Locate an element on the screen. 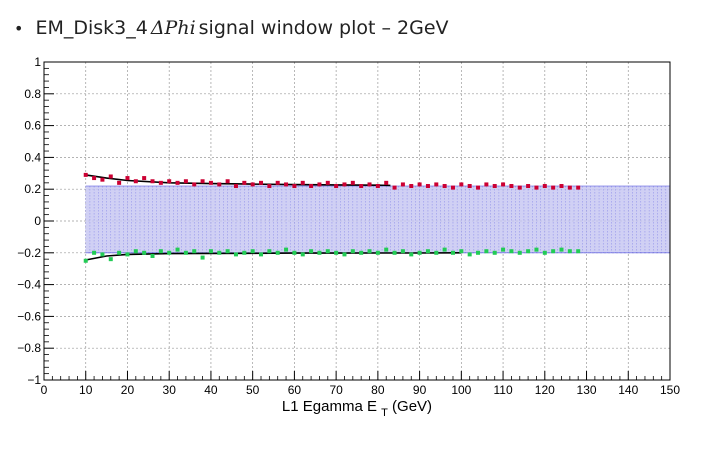 Image resolution: width=720 pixels, height=450 pixels. title-prefix: EM_Disk3_4 is located at coordinates (91, 28).